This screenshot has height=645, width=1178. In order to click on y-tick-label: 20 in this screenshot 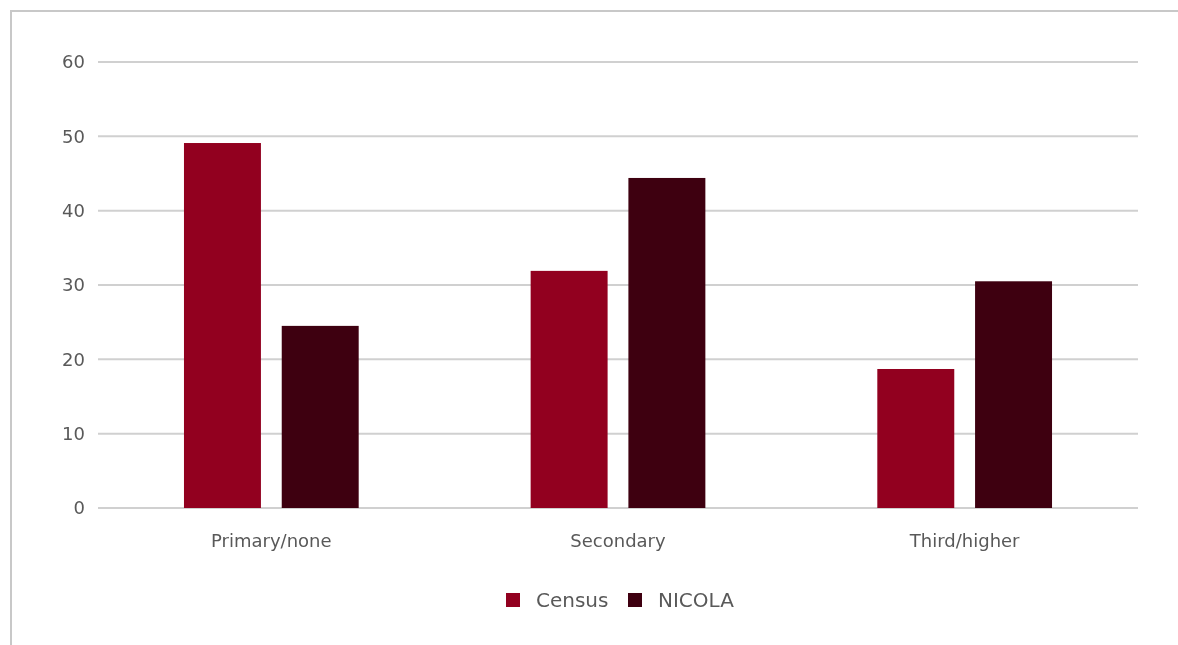, I will do `click(73, 359)`.